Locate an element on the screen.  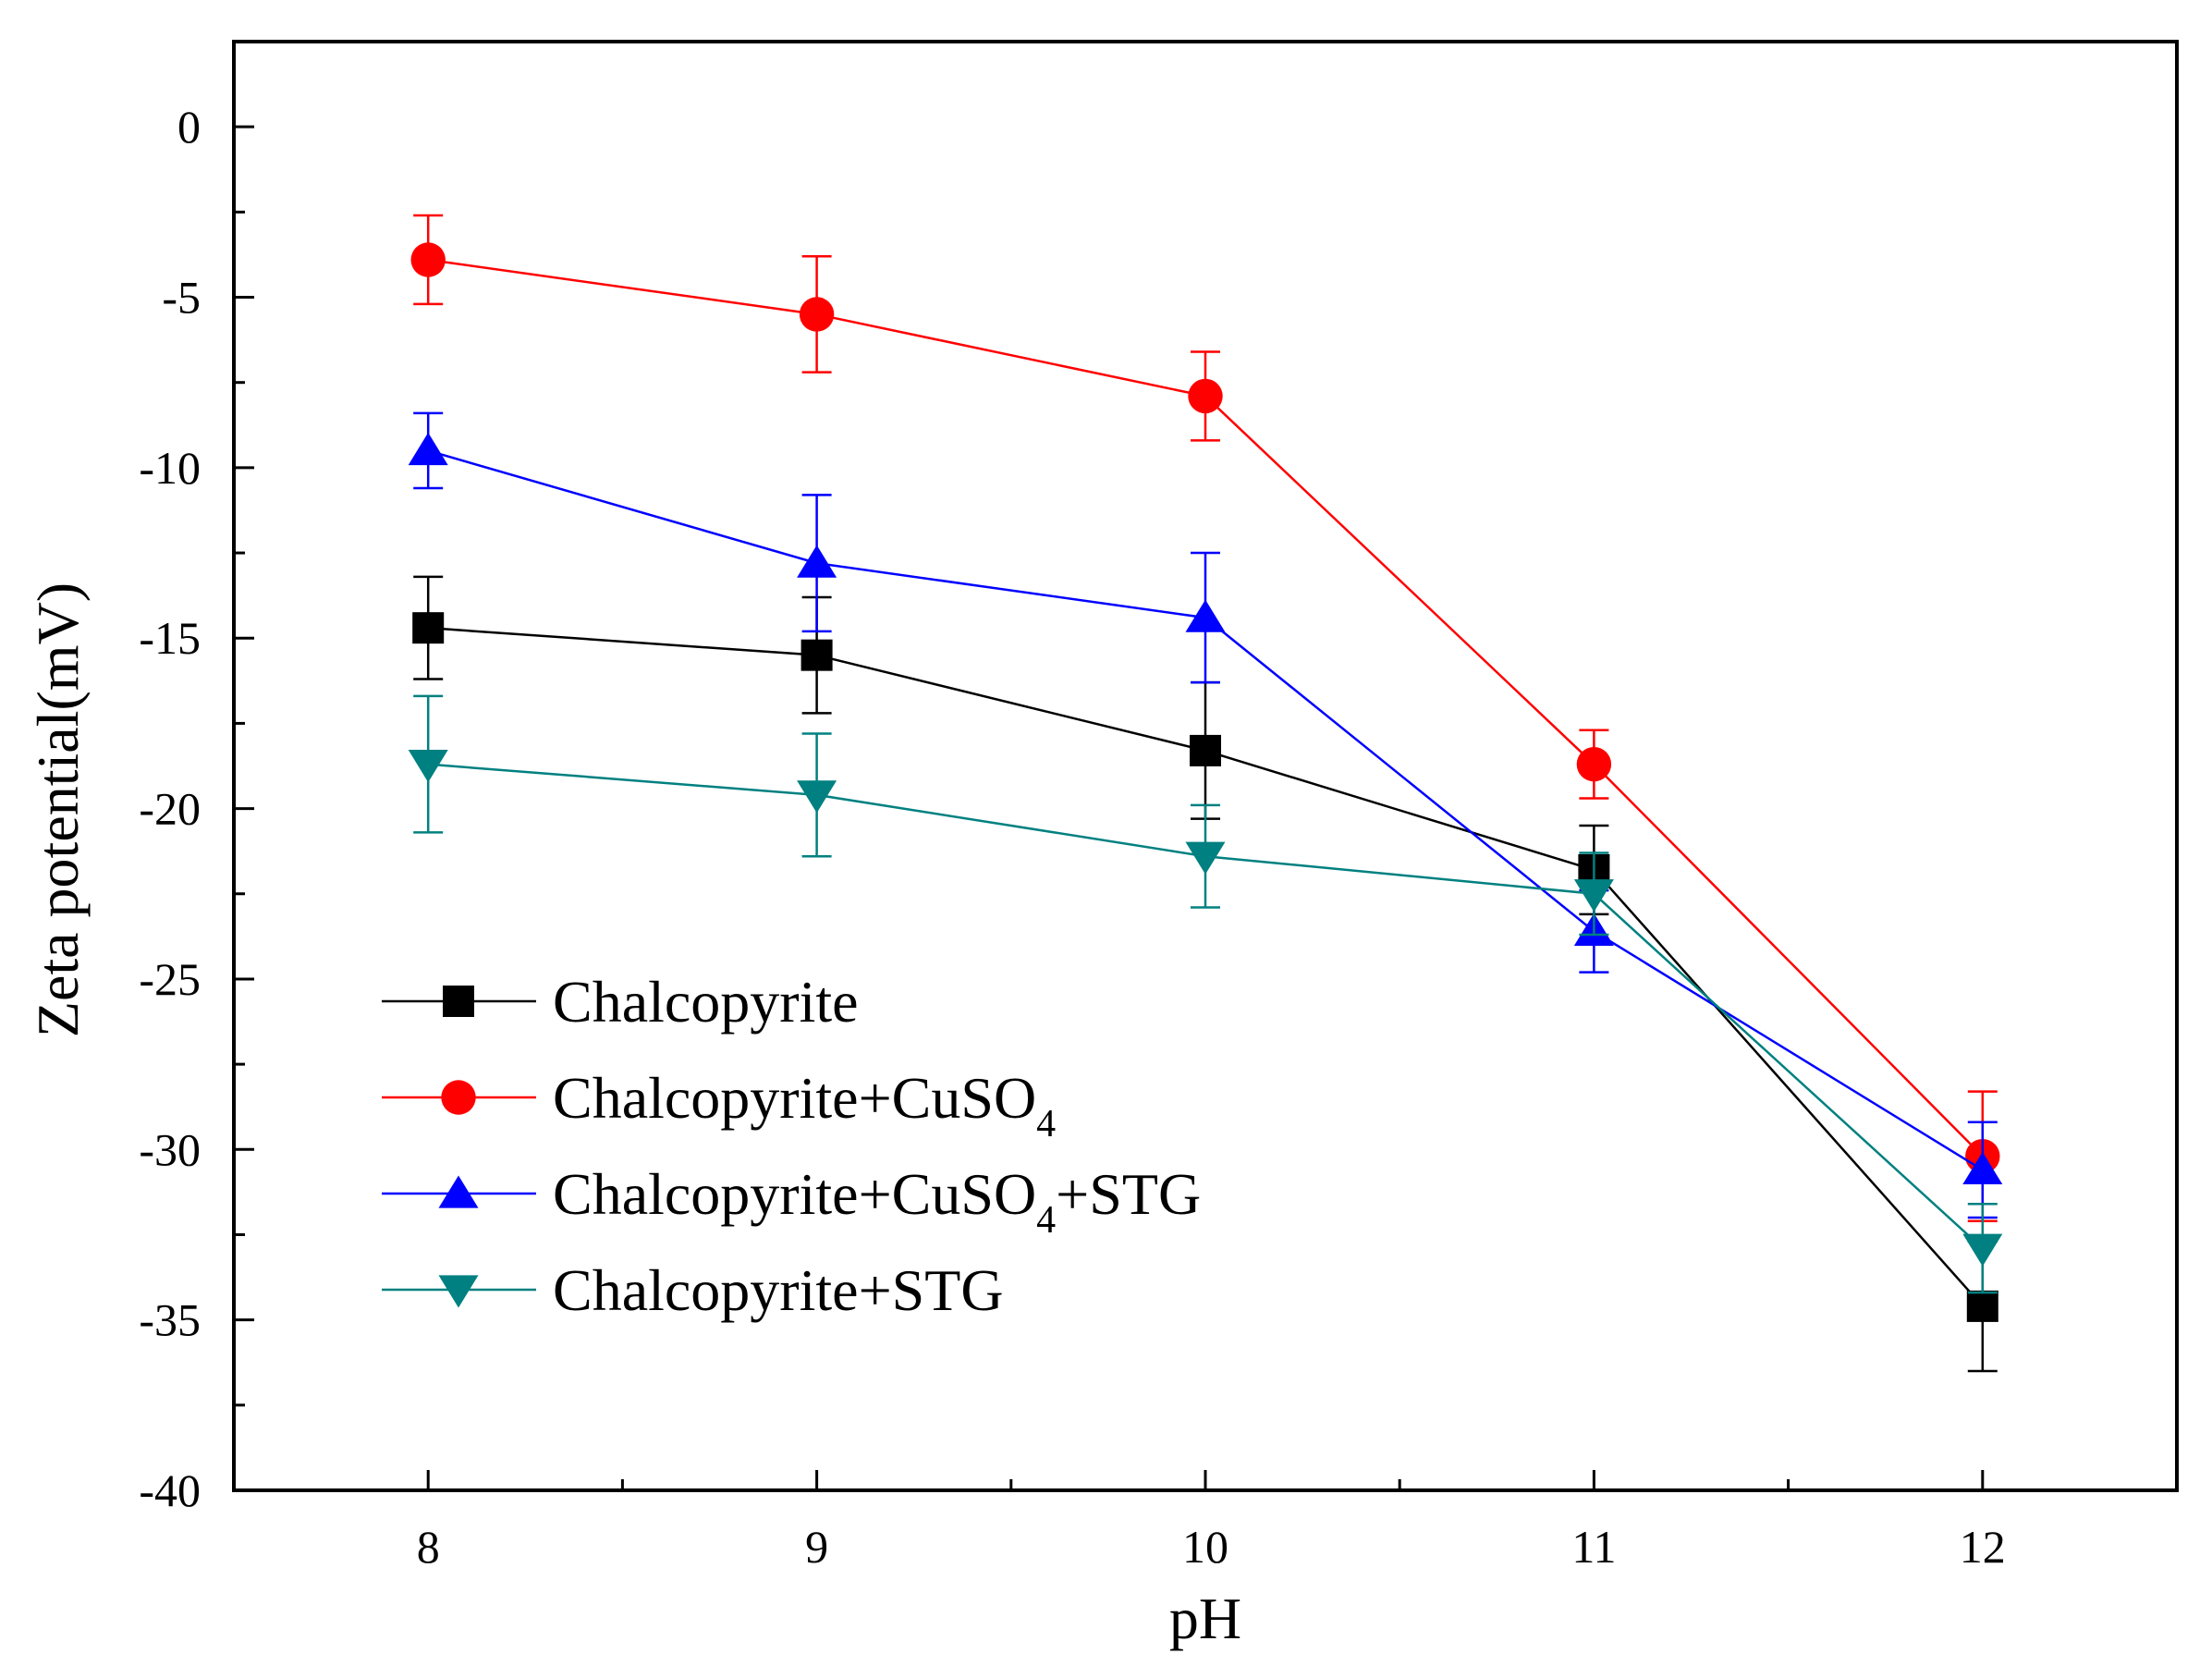
legend-label-part: Chalcopyrite is located at coordinates (706, 1002).